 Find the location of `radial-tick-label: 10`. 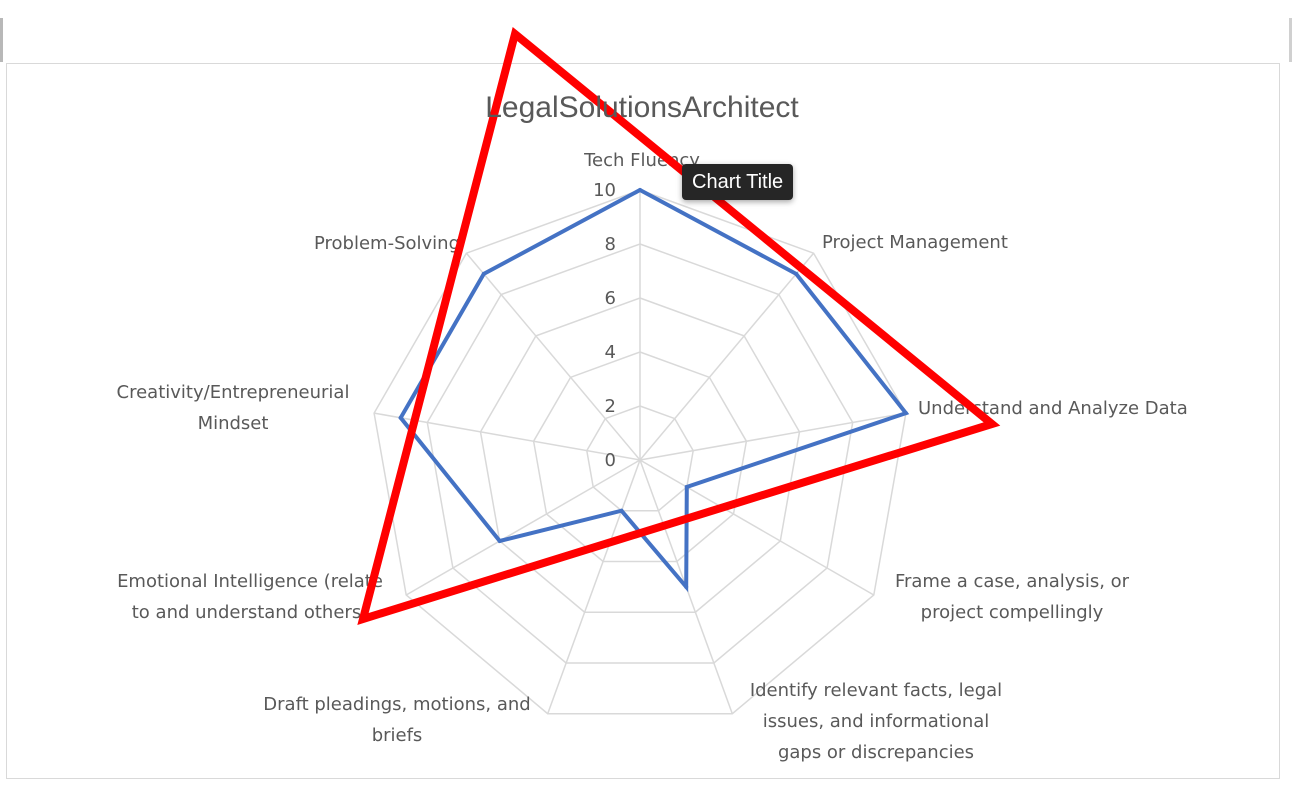

radial-tick-label: 10 is located at coordinates (604, 190).